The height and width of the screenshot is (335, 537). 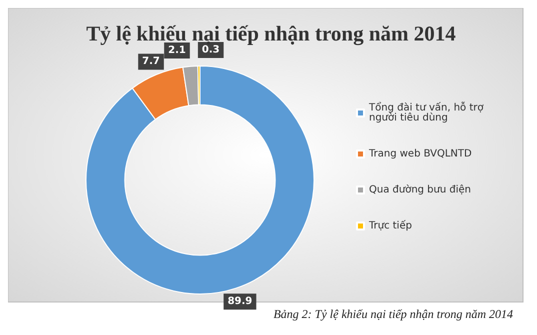 I want to click on text: Bảng 2: Tỷ lệ khiếu nại tiếp nhận trong năm 2014, so click(x=393, y=314).